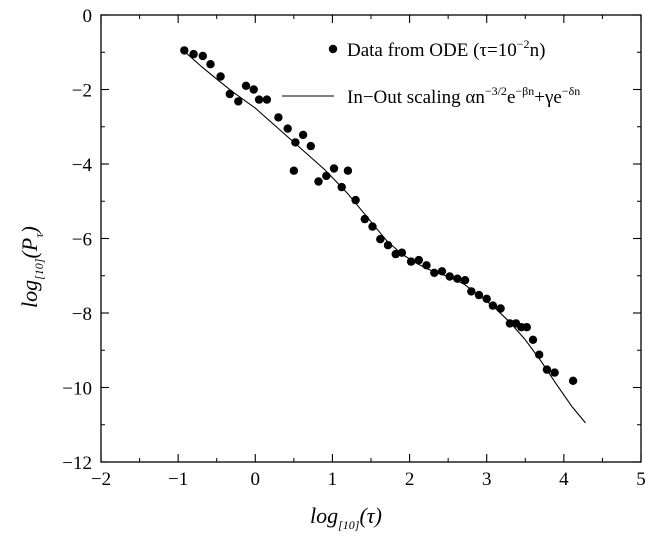  Describe the element at coordinates (640, 479) in the screenshot. I see `x-tick-label: 5` at that location.